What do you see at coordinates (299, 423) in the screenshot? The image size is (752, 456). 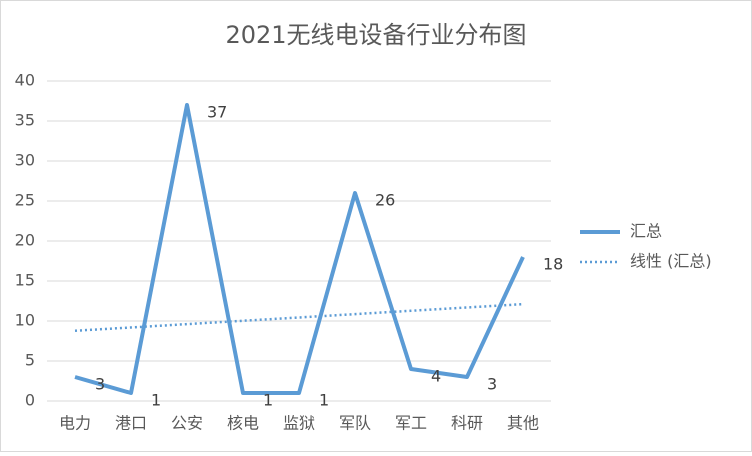 I see `x-tick-label: 监狱` at bounding box center [299, 423].